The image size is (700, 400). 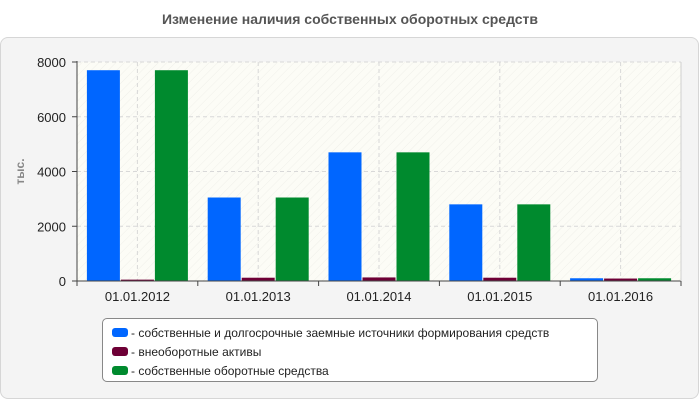 What do you see at coordinates (20, 171) in the screenshot?
I see `y-axis-label: тыс.` at bounding box center [20, 171].